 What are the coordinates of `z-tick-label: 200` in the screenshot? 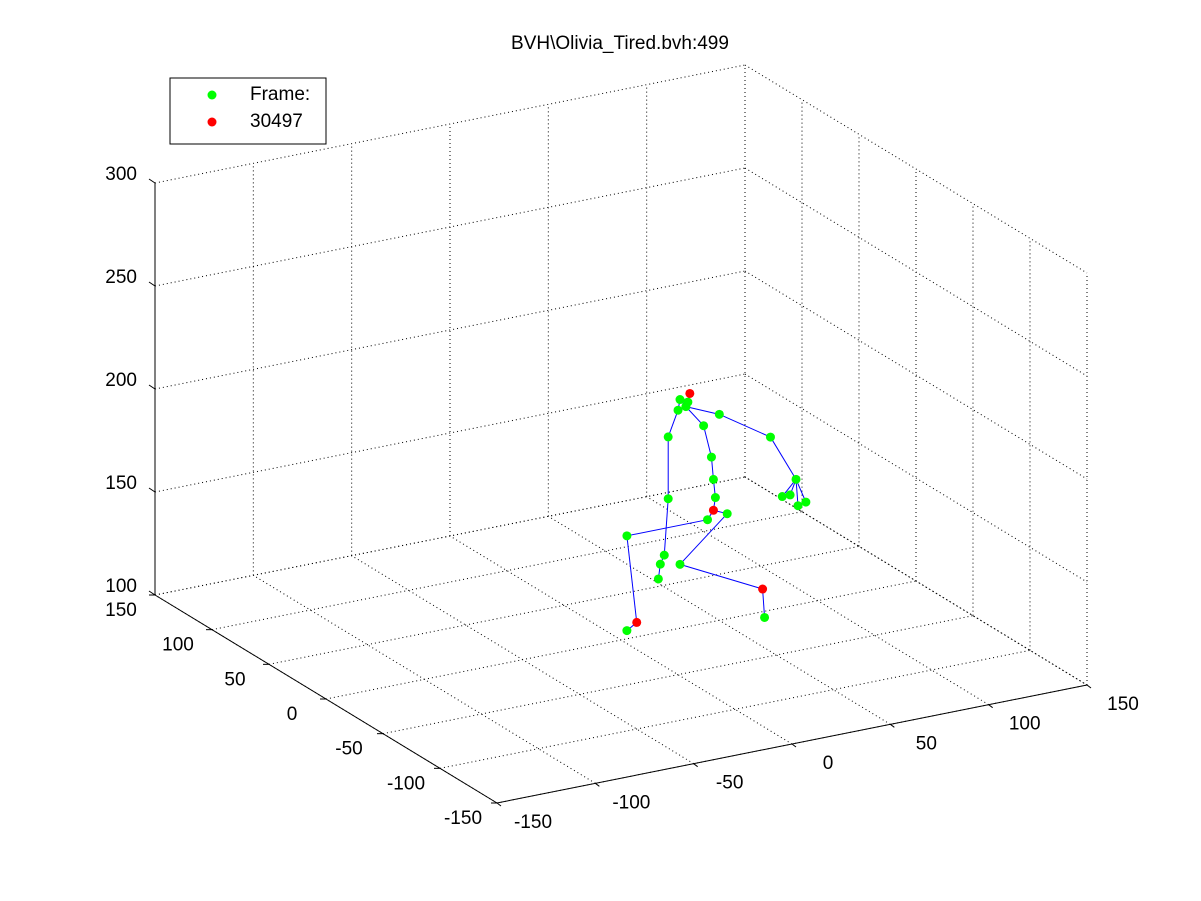 It's located at (121, 380).